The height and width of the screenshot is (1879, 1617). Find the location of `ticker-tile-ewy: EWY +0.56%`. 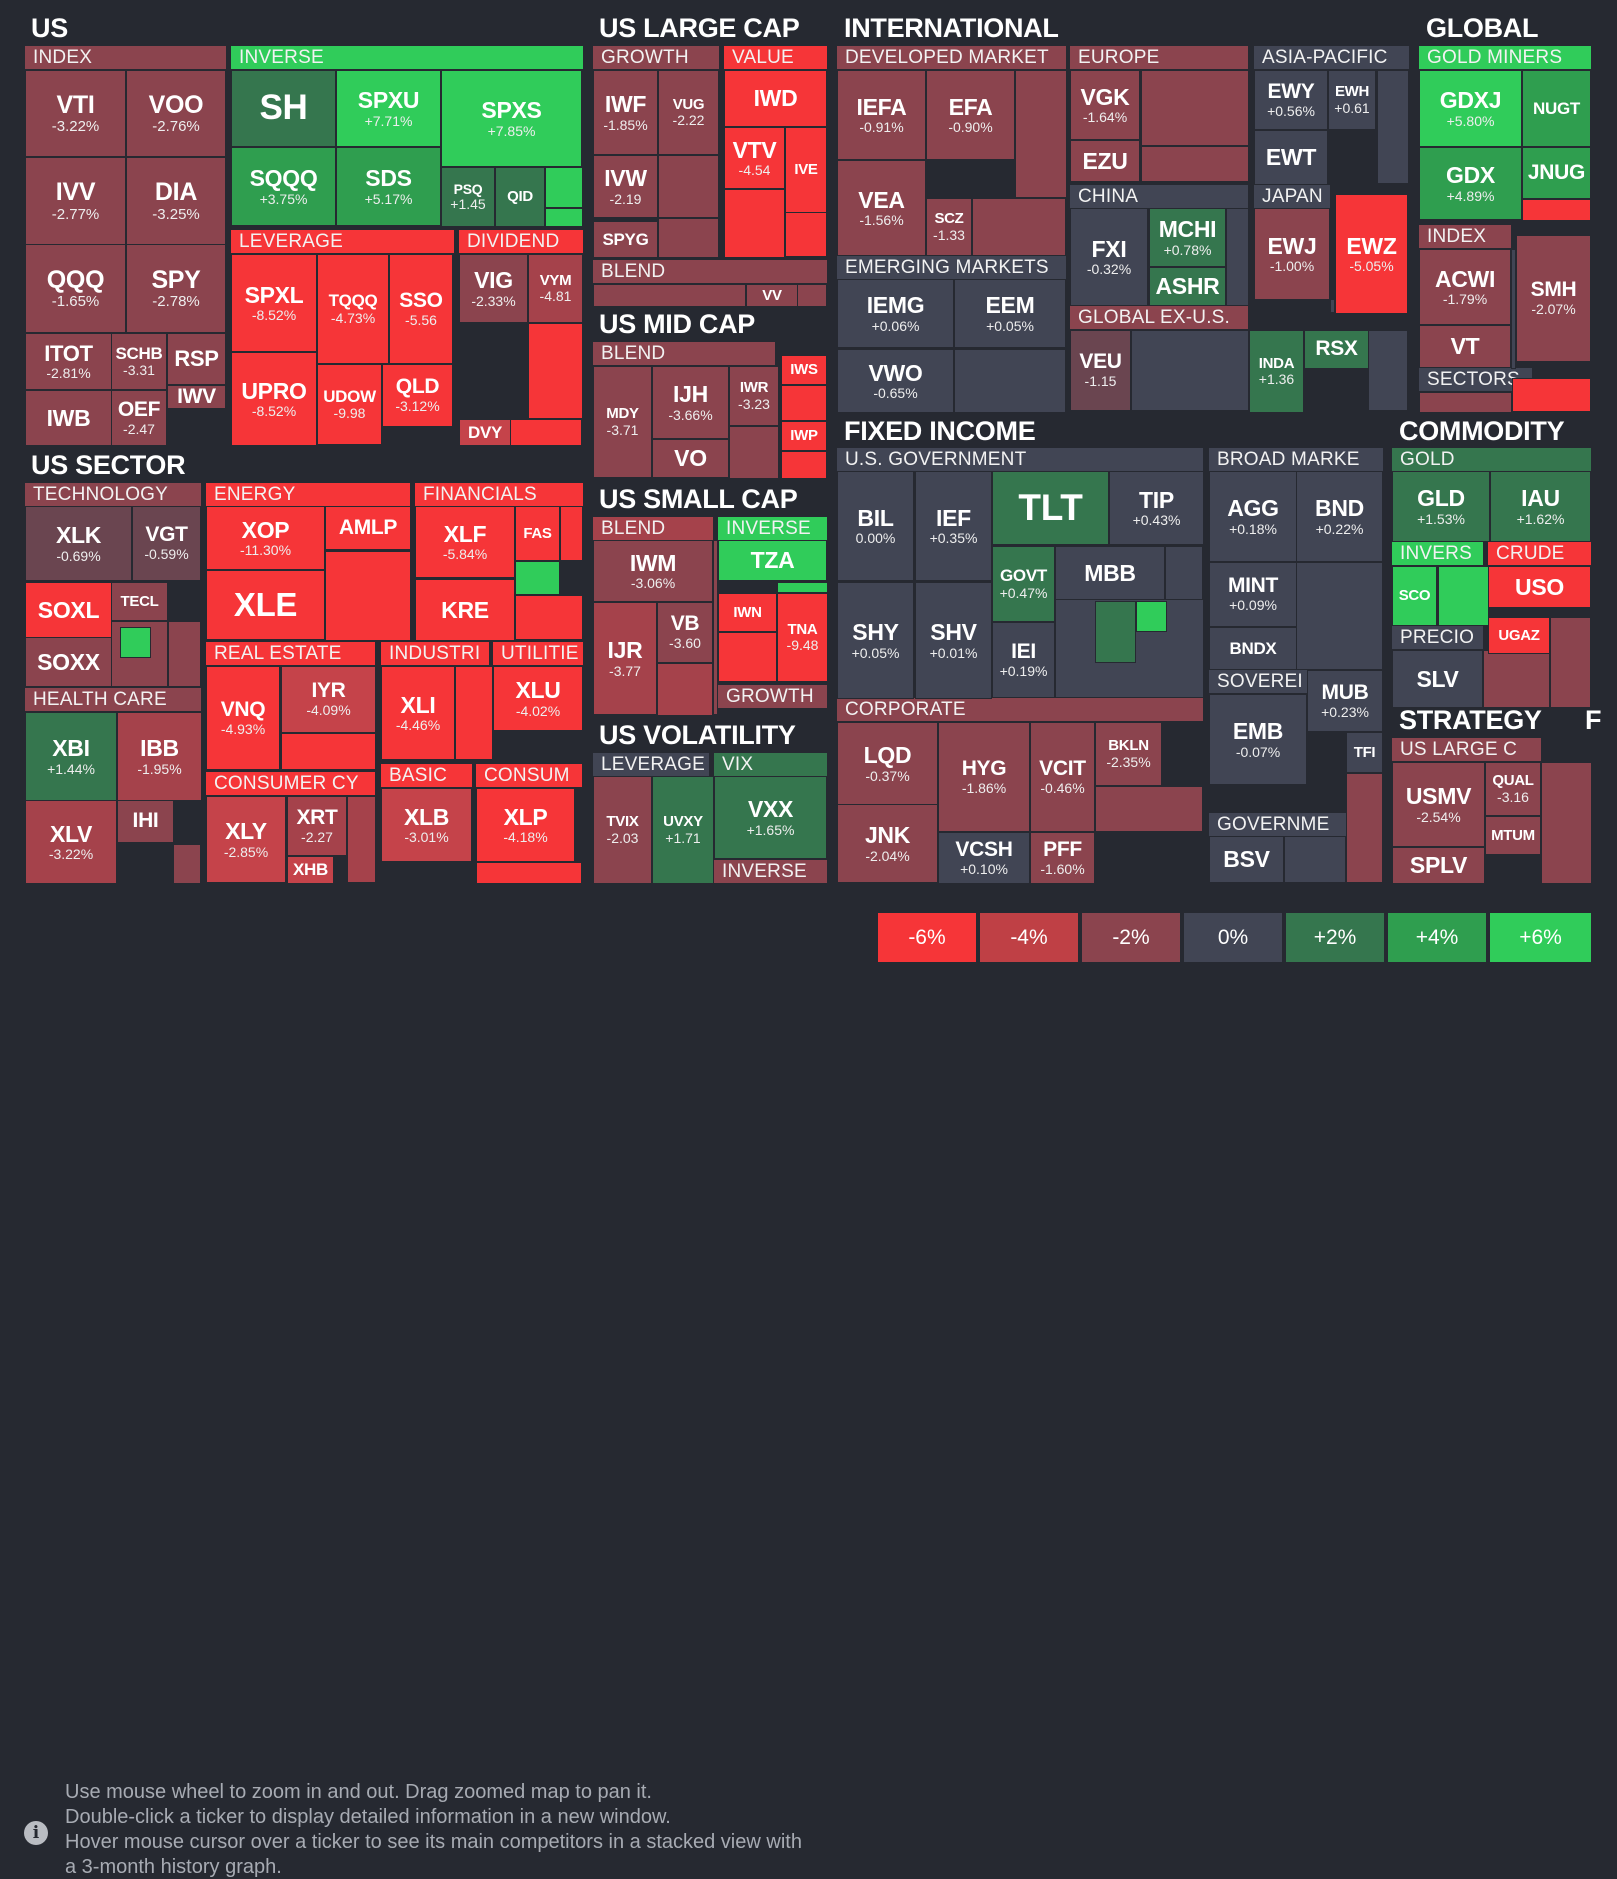

ticker-tile-ewy: EWY +0.56% is located at coordinates (1291, 100).